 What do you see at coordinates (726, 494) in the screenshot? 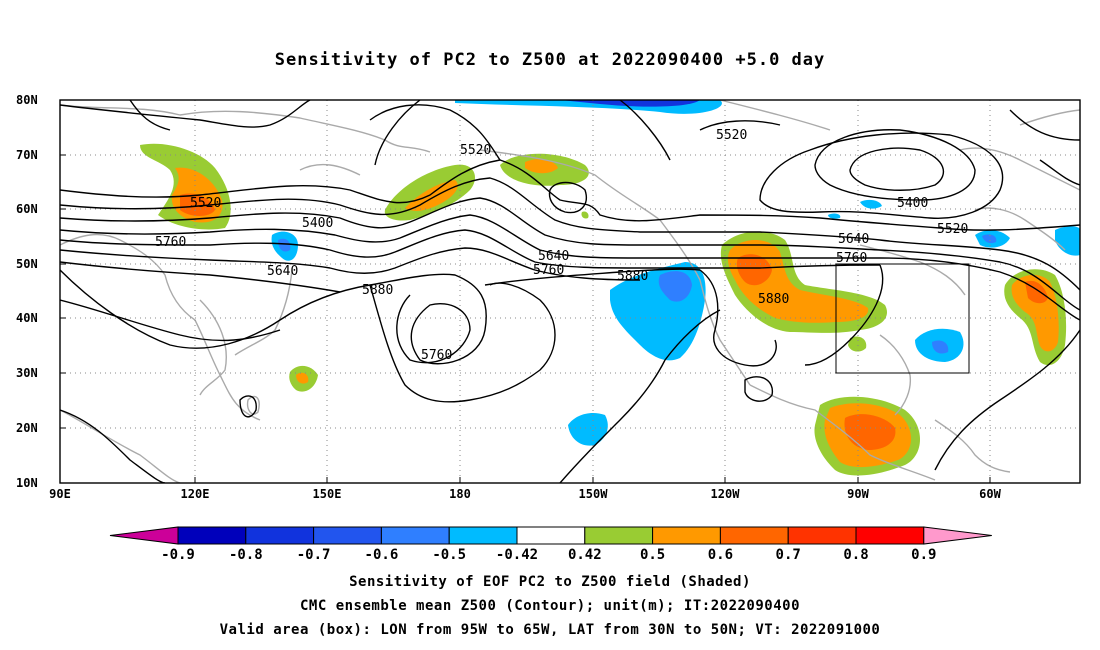
I see `lon-label: 120W` at bounding box center [726, 494].